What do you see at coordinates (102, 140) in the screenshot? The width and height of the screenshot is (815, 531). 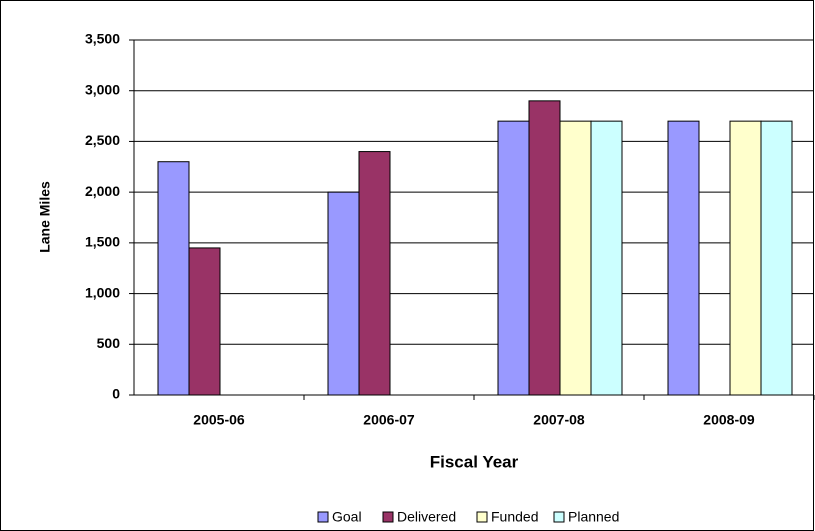 I see `y-tick-label: 2,500` at bounding box center [102, 140].